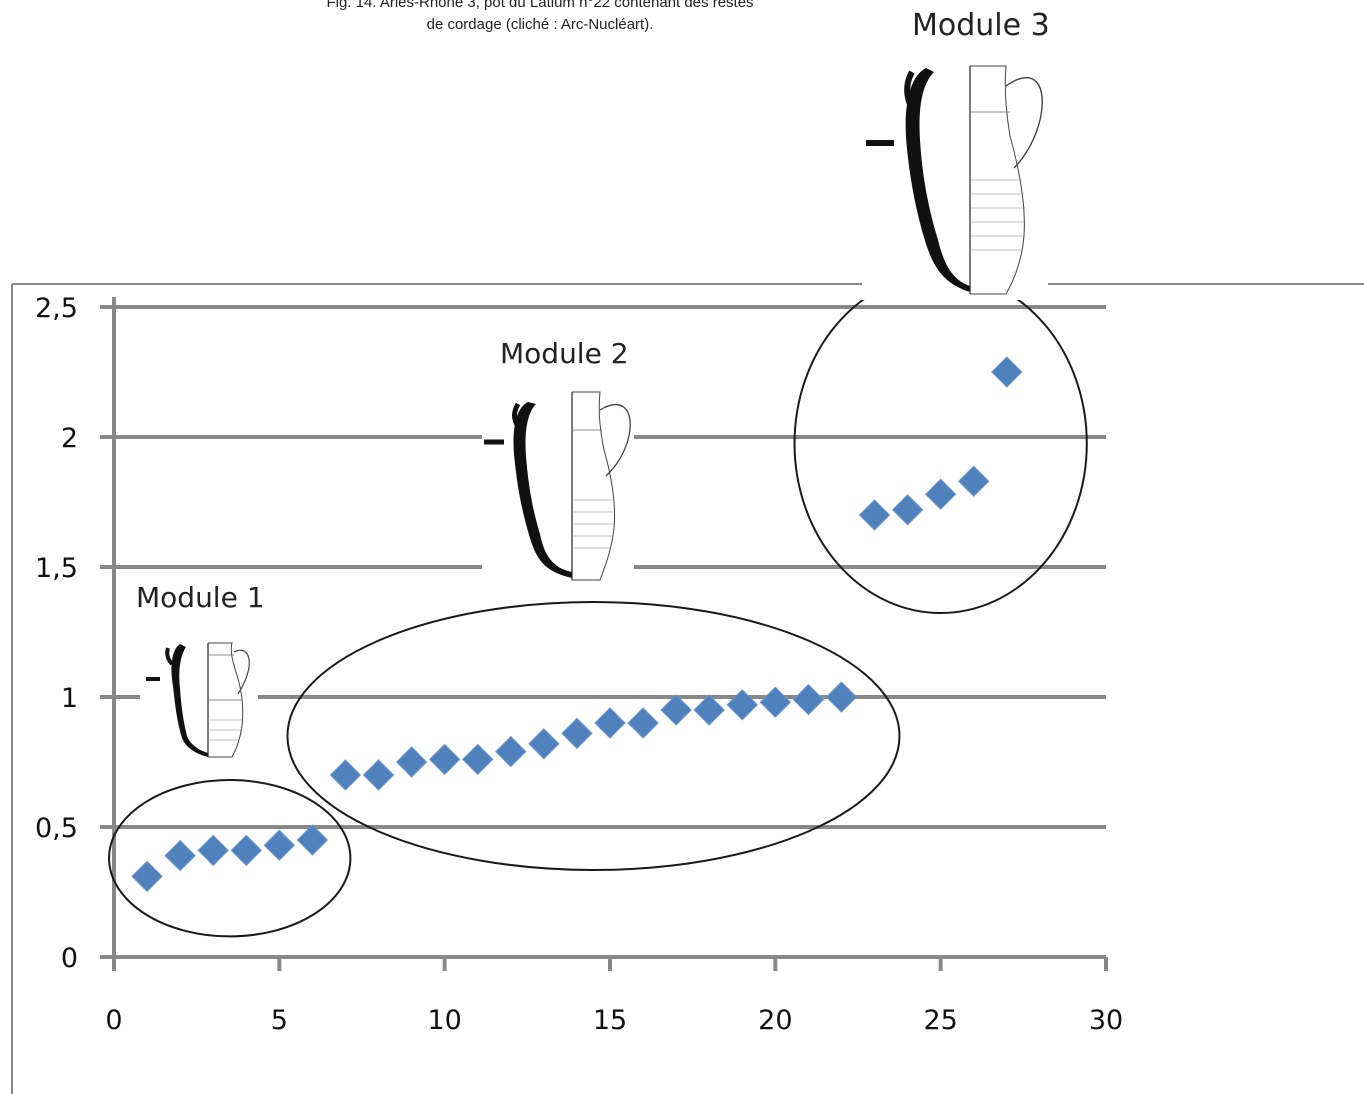  What do you see at coordinates (69, 958) in the screenshot?
I see `y-tick-label: 0` at bounding box center [69, 958].